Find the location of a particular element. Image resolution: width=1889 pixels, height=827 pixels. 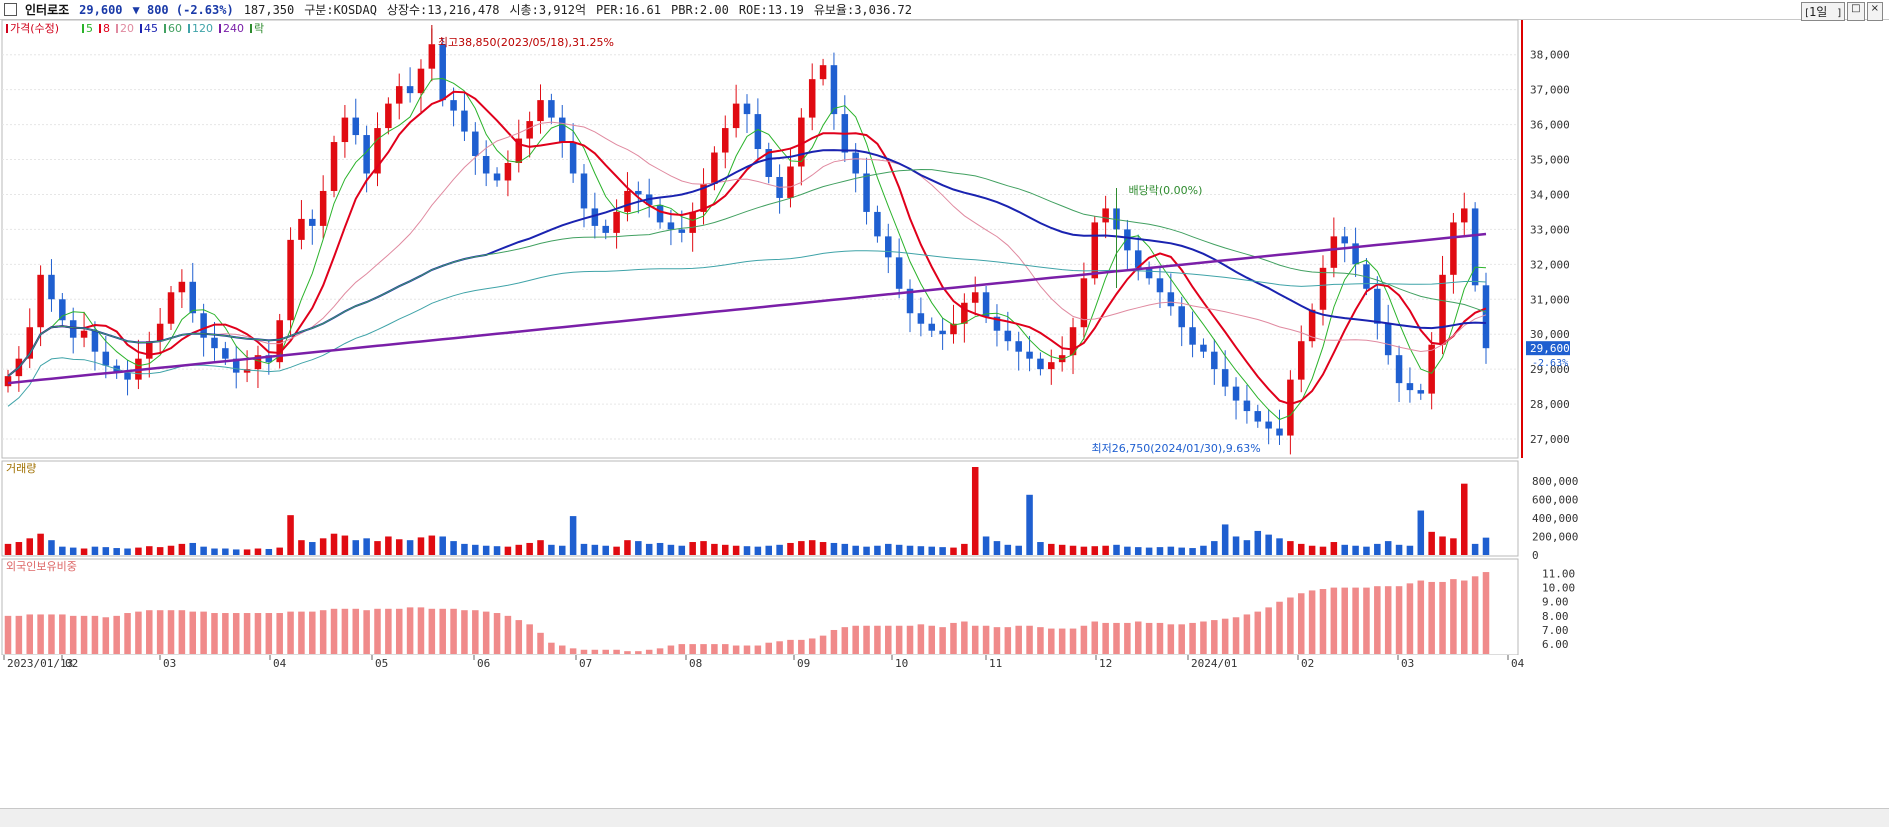

legend-label-3: 20 is located at coordinates (127, 28).